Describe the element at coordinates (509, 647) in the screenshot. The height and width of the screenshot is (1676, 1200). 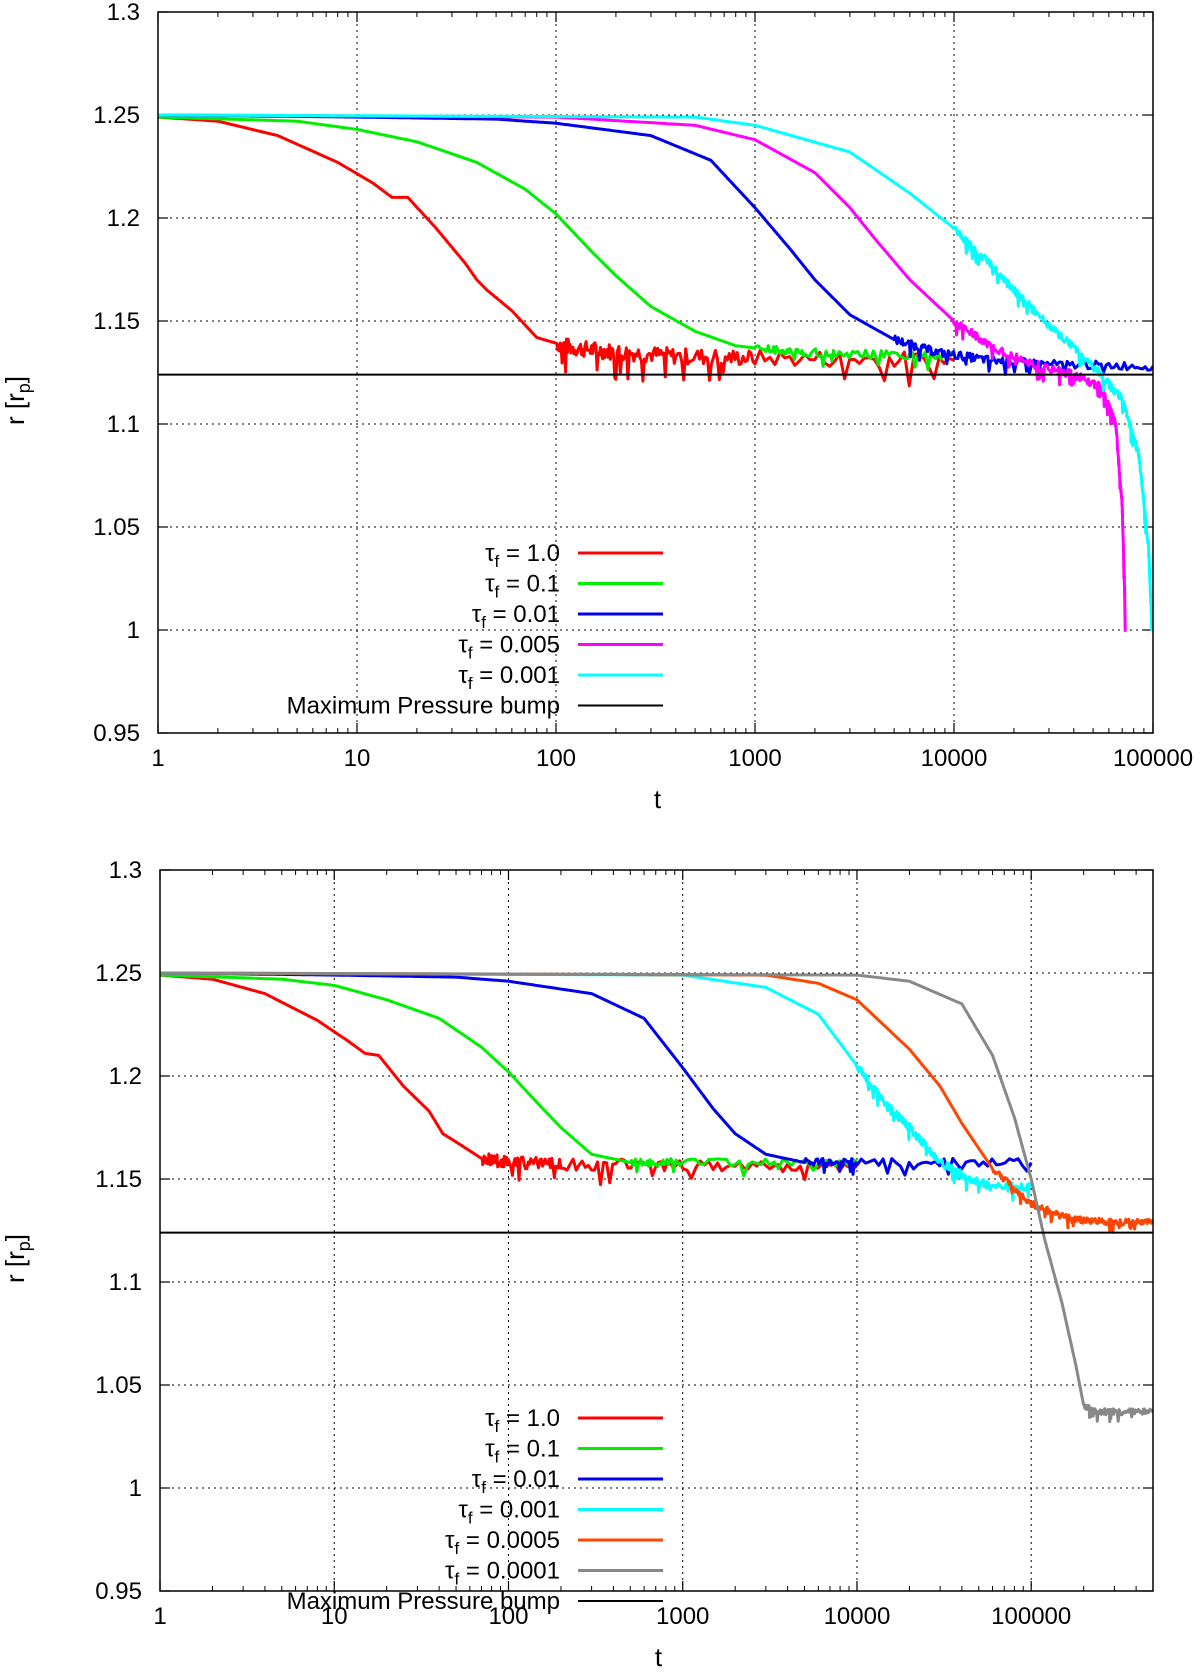
I see `legend-label: τf = 0.005` at that location.